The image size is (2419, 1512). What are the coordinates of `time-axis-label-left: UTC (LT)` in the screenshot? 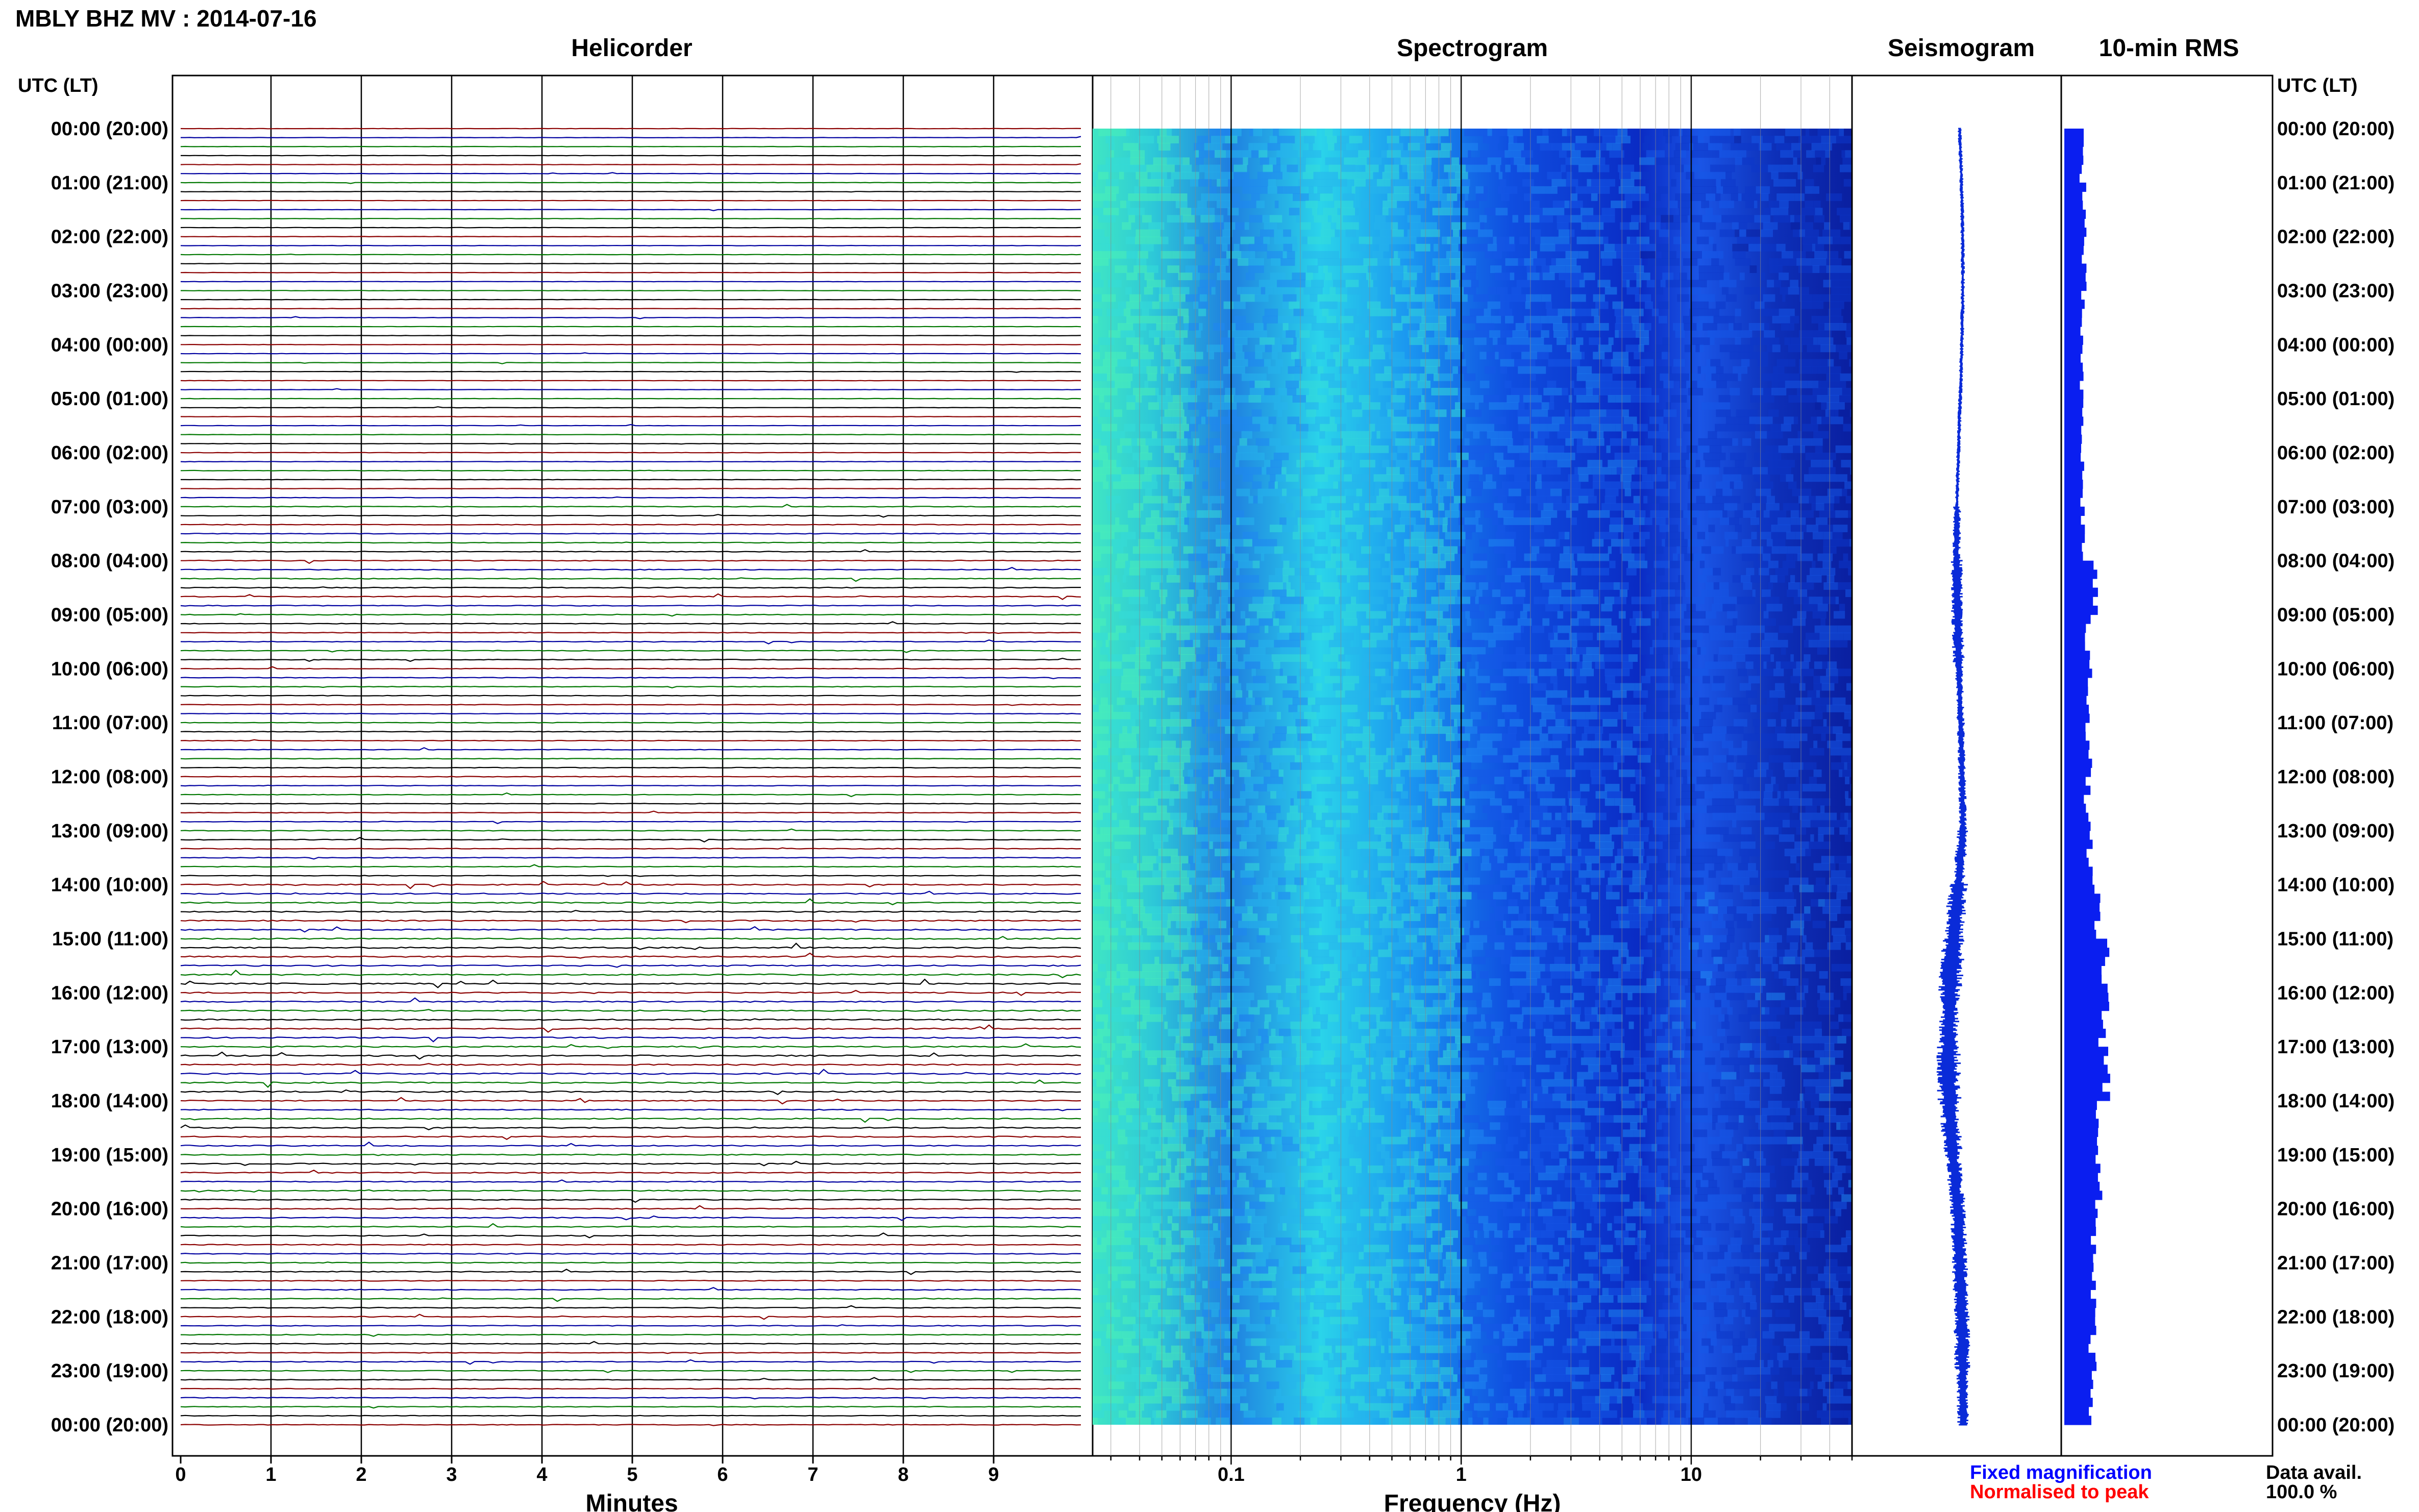 It's located at (58, 85).